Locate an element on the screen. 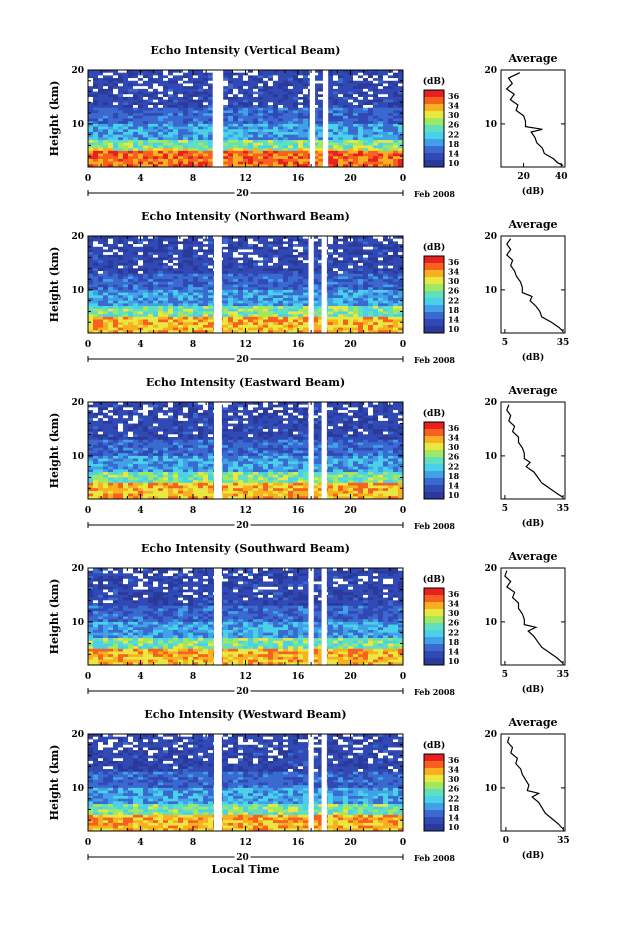 The width and height of the screenshot is (617, 929). profile-x-tick-label: 20 is located at coordinates (523, 177).